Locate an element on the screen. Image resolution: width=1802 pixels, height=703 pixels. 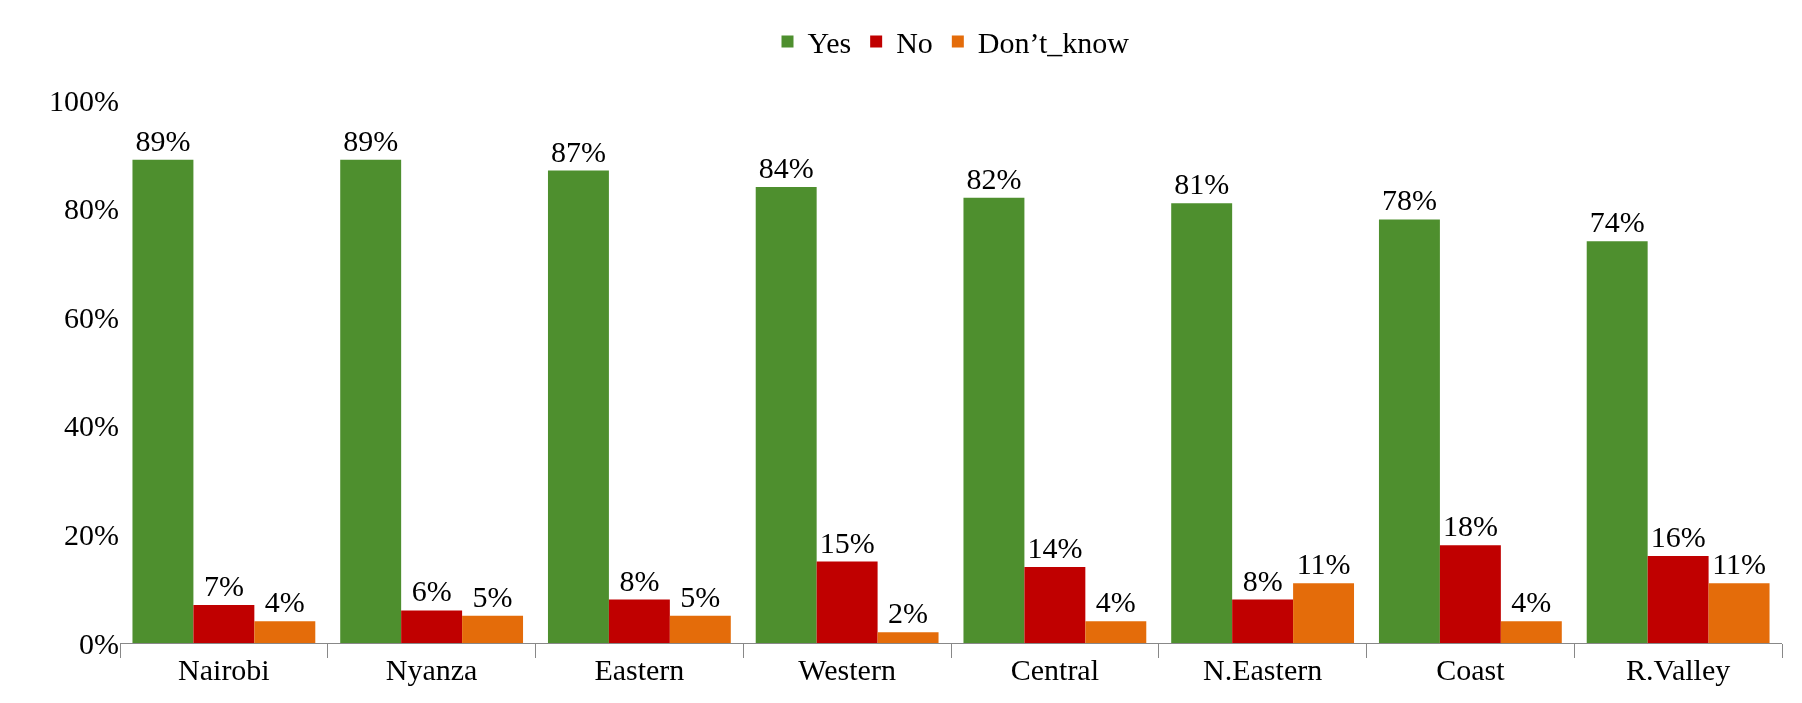
data-label: 16% is located at coordinates (1678, 537).